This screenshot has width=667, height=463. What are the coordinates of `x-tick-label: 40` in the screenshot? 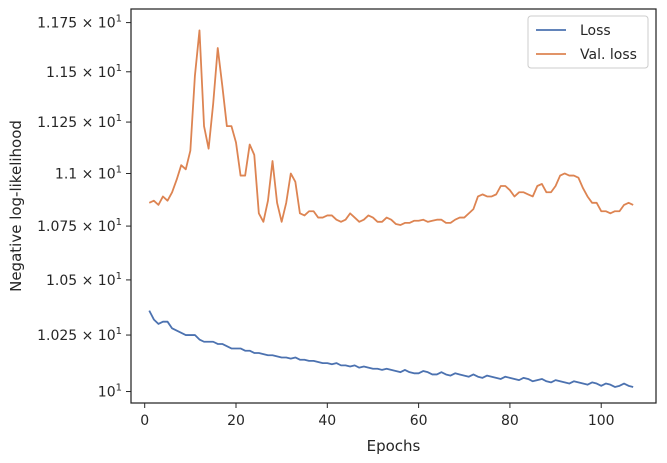 It's located at (327, 421).